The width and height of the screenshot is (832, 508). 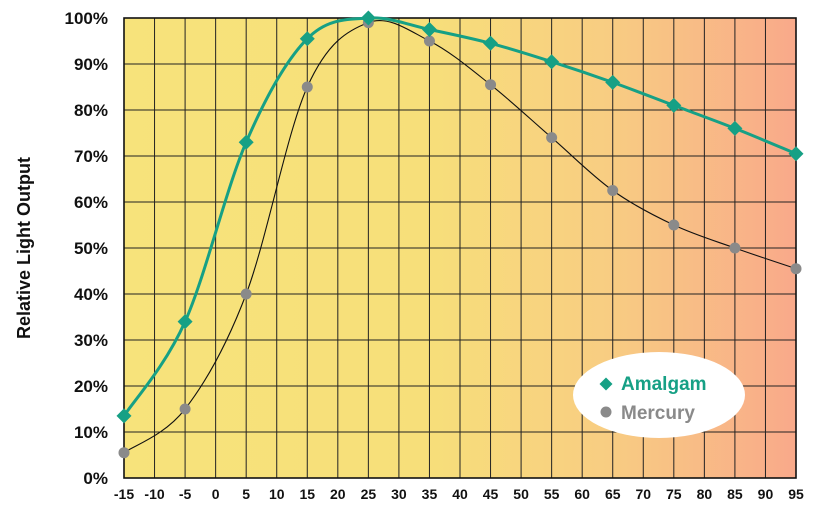 I want to click on legend-background, so click(x=659, y=395).